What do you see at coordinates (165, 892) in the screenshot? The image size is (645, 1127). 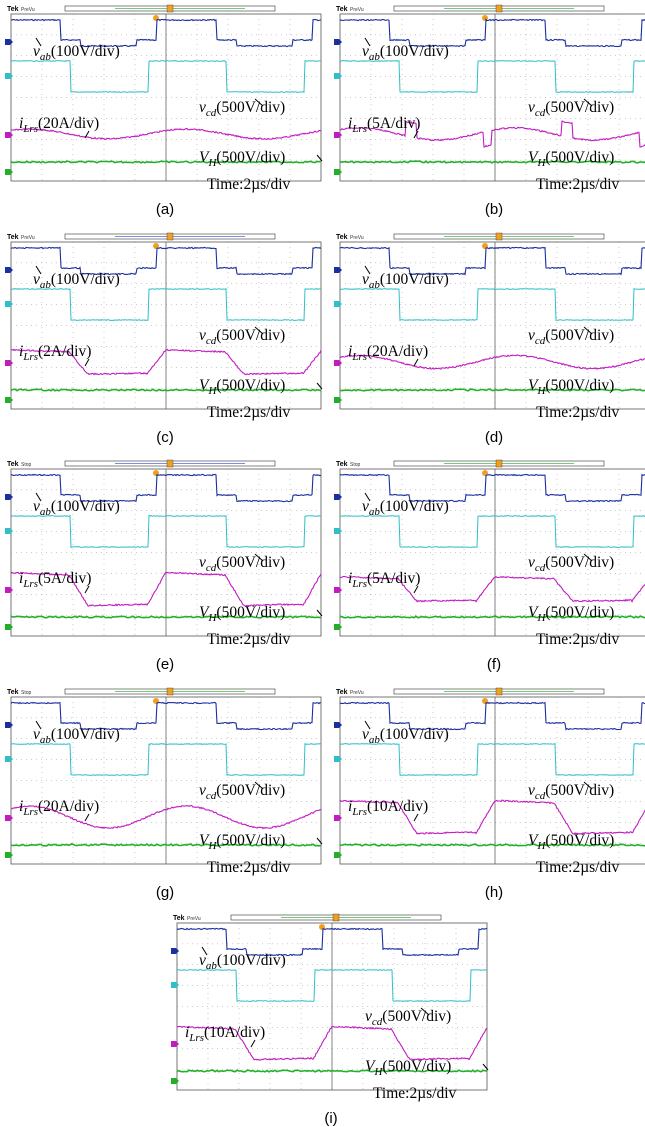 I see `panel-caption: (g)` at bounding box center [165, 892].